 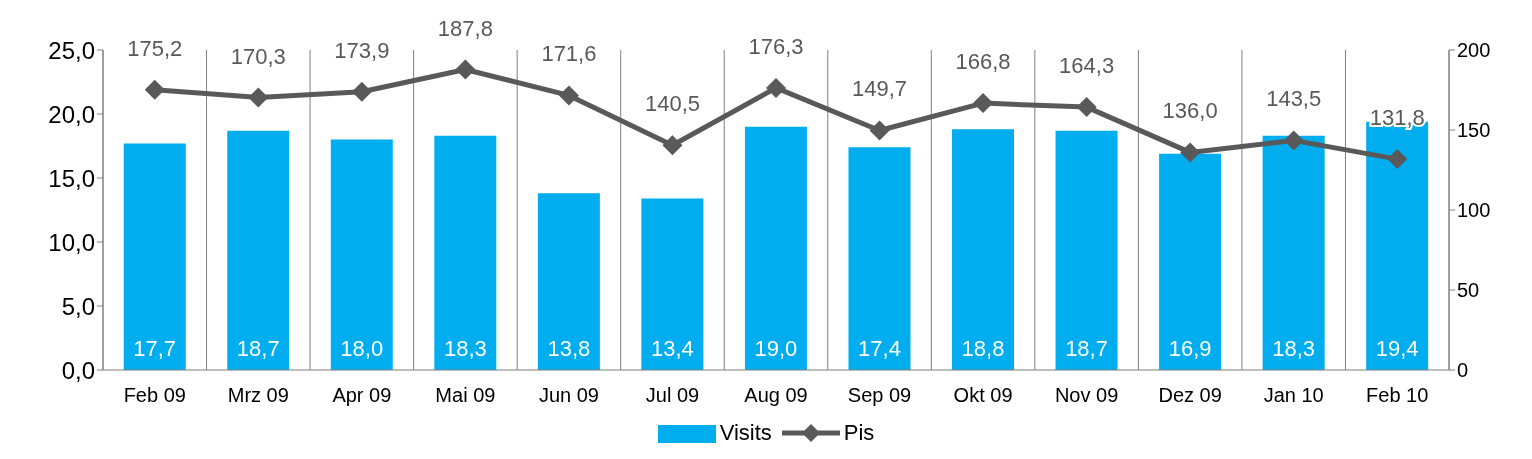 I want to click on data-label: 175,2, so click(x=155, y=48).